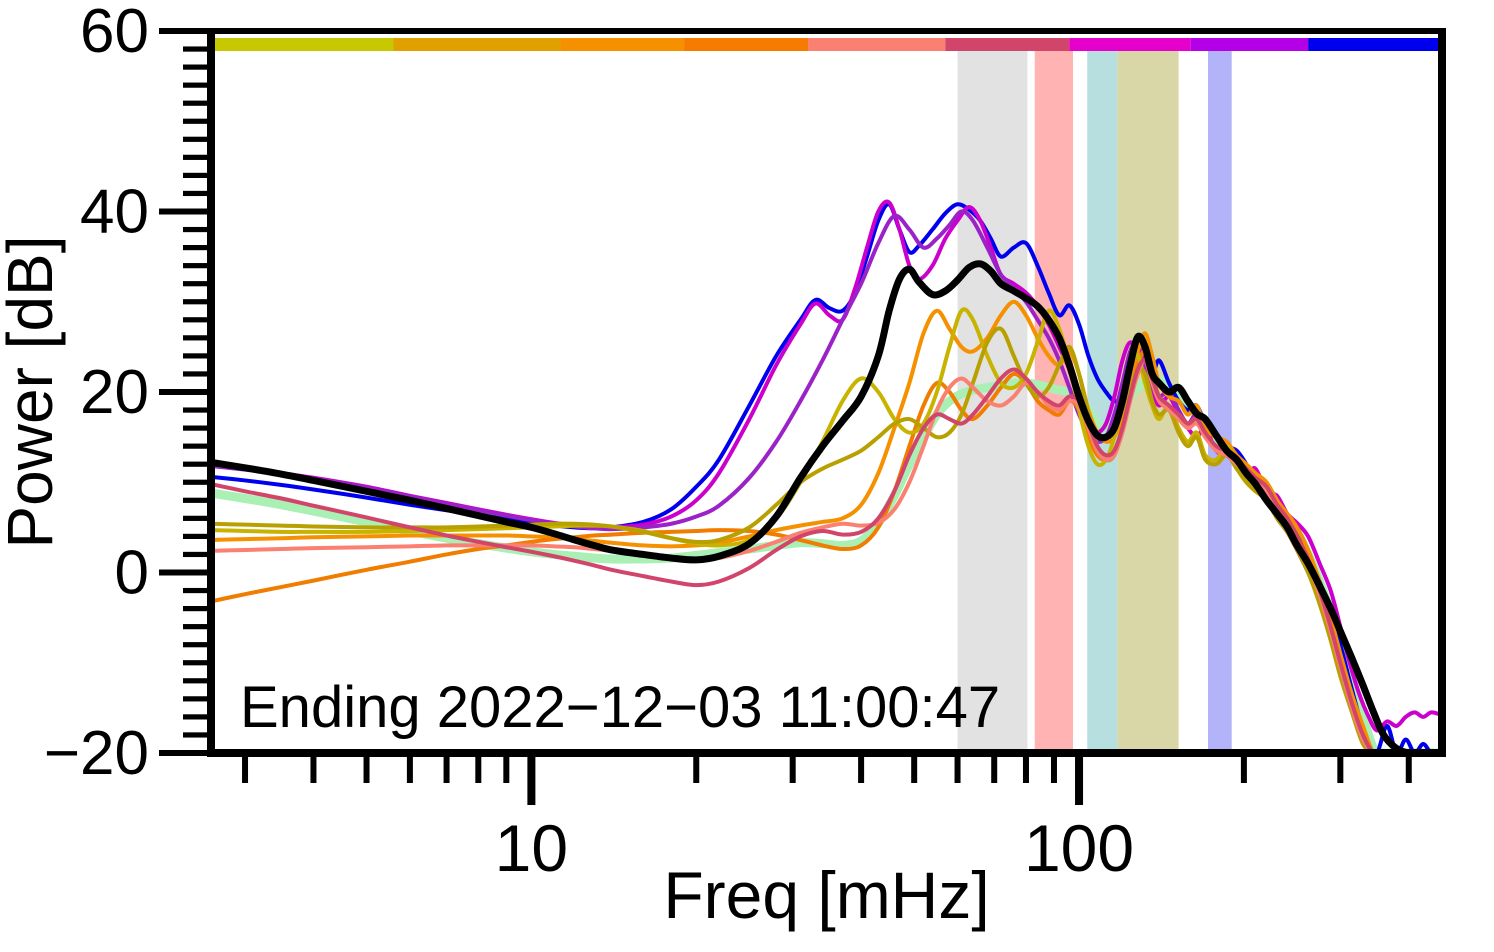 The image size is (1494, 952). What do you see at coordinates (1220, 400) in the screenshot?
I see `shaded-band-periwinkle` at bounding box center [1220, 400].